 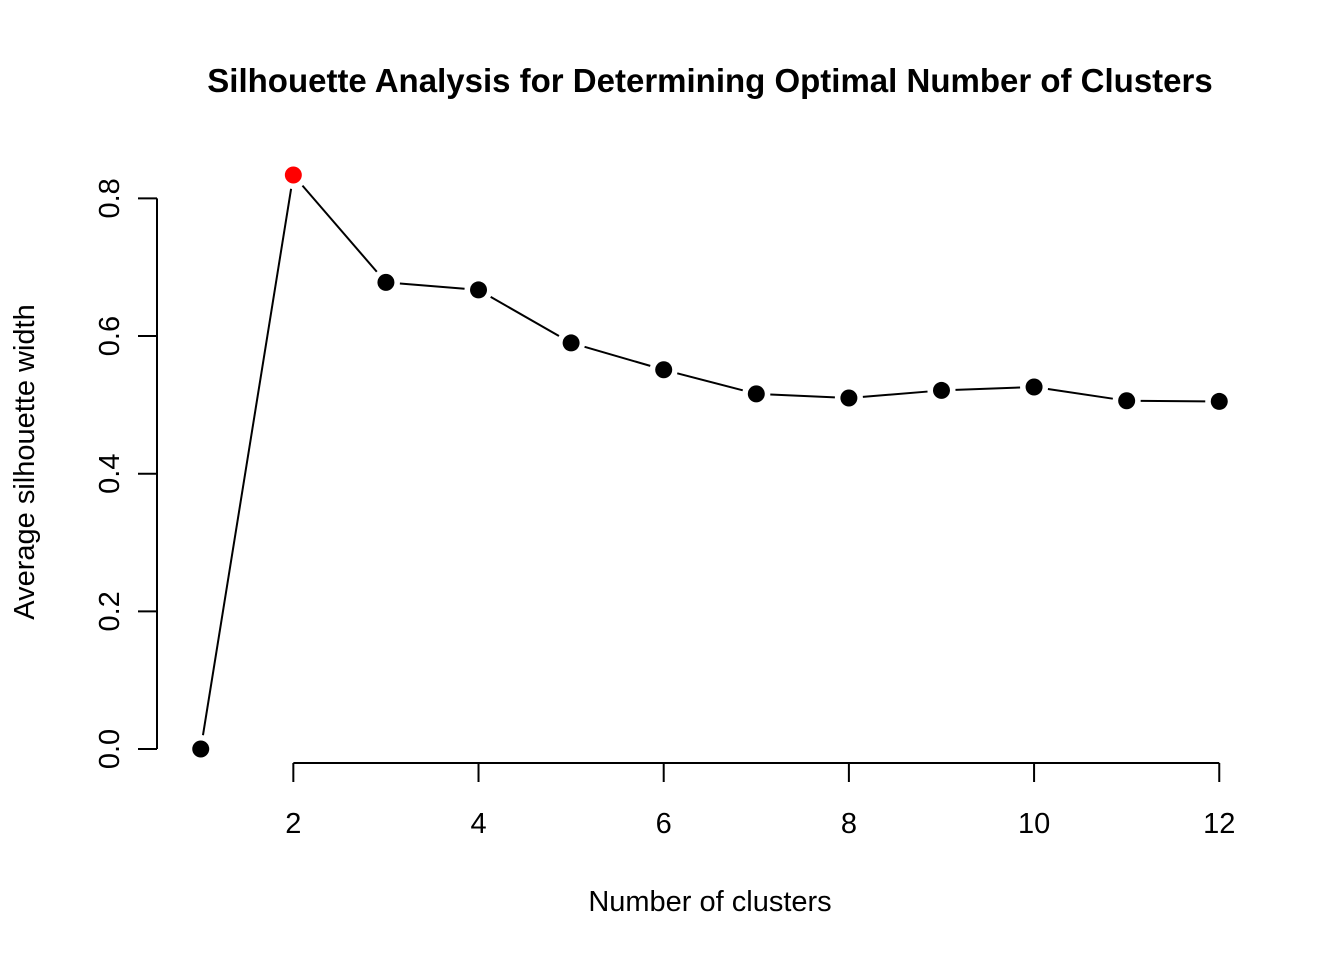 What do you see at coordinates (664, 824) in the screenshot?
I see `x-tick-label: 6` at bounding box center [664, 824].